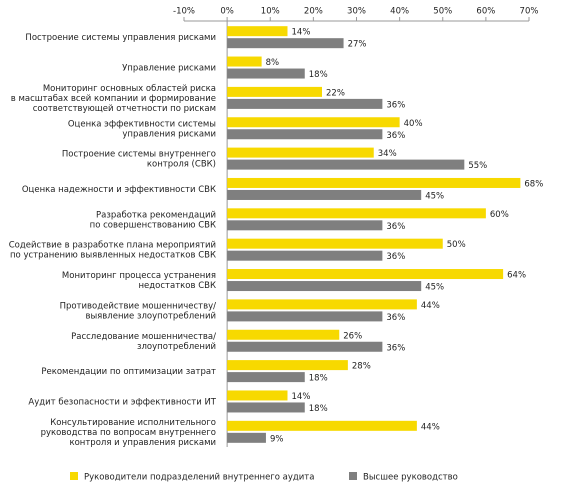 Image resolution: width=576 pixels, height=496 pixels. Describe the element at coordinates (357, 45) in the screenshot. I see `value-label: 27%` at that location.